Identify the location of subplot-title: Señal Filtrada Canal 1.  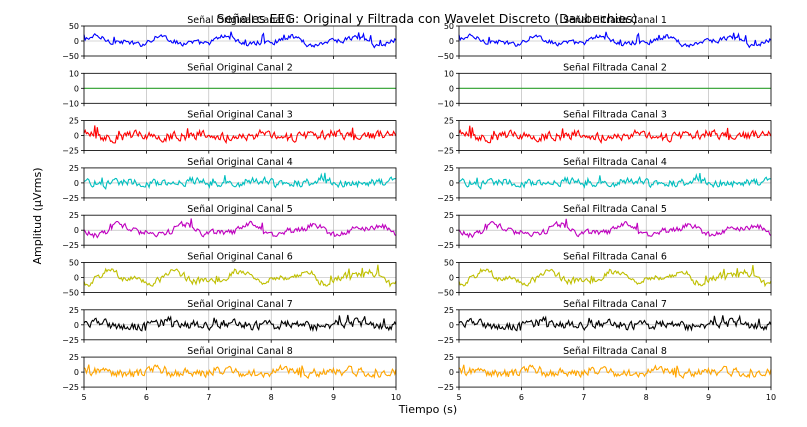
(615, 20).